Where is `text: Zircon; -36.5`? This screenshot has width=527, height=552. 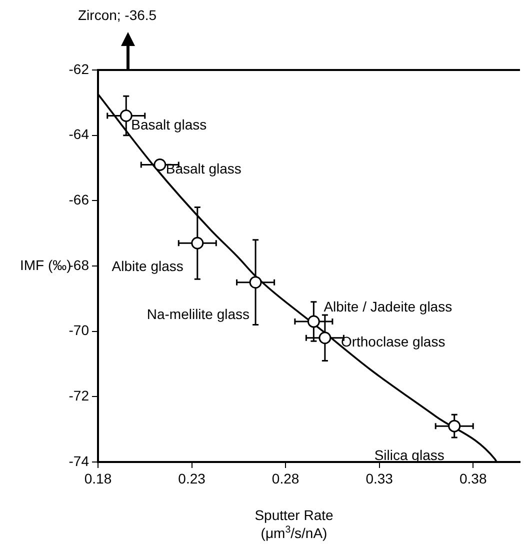 text: Zircon; -36.5 is located at coordinates (117, 14).